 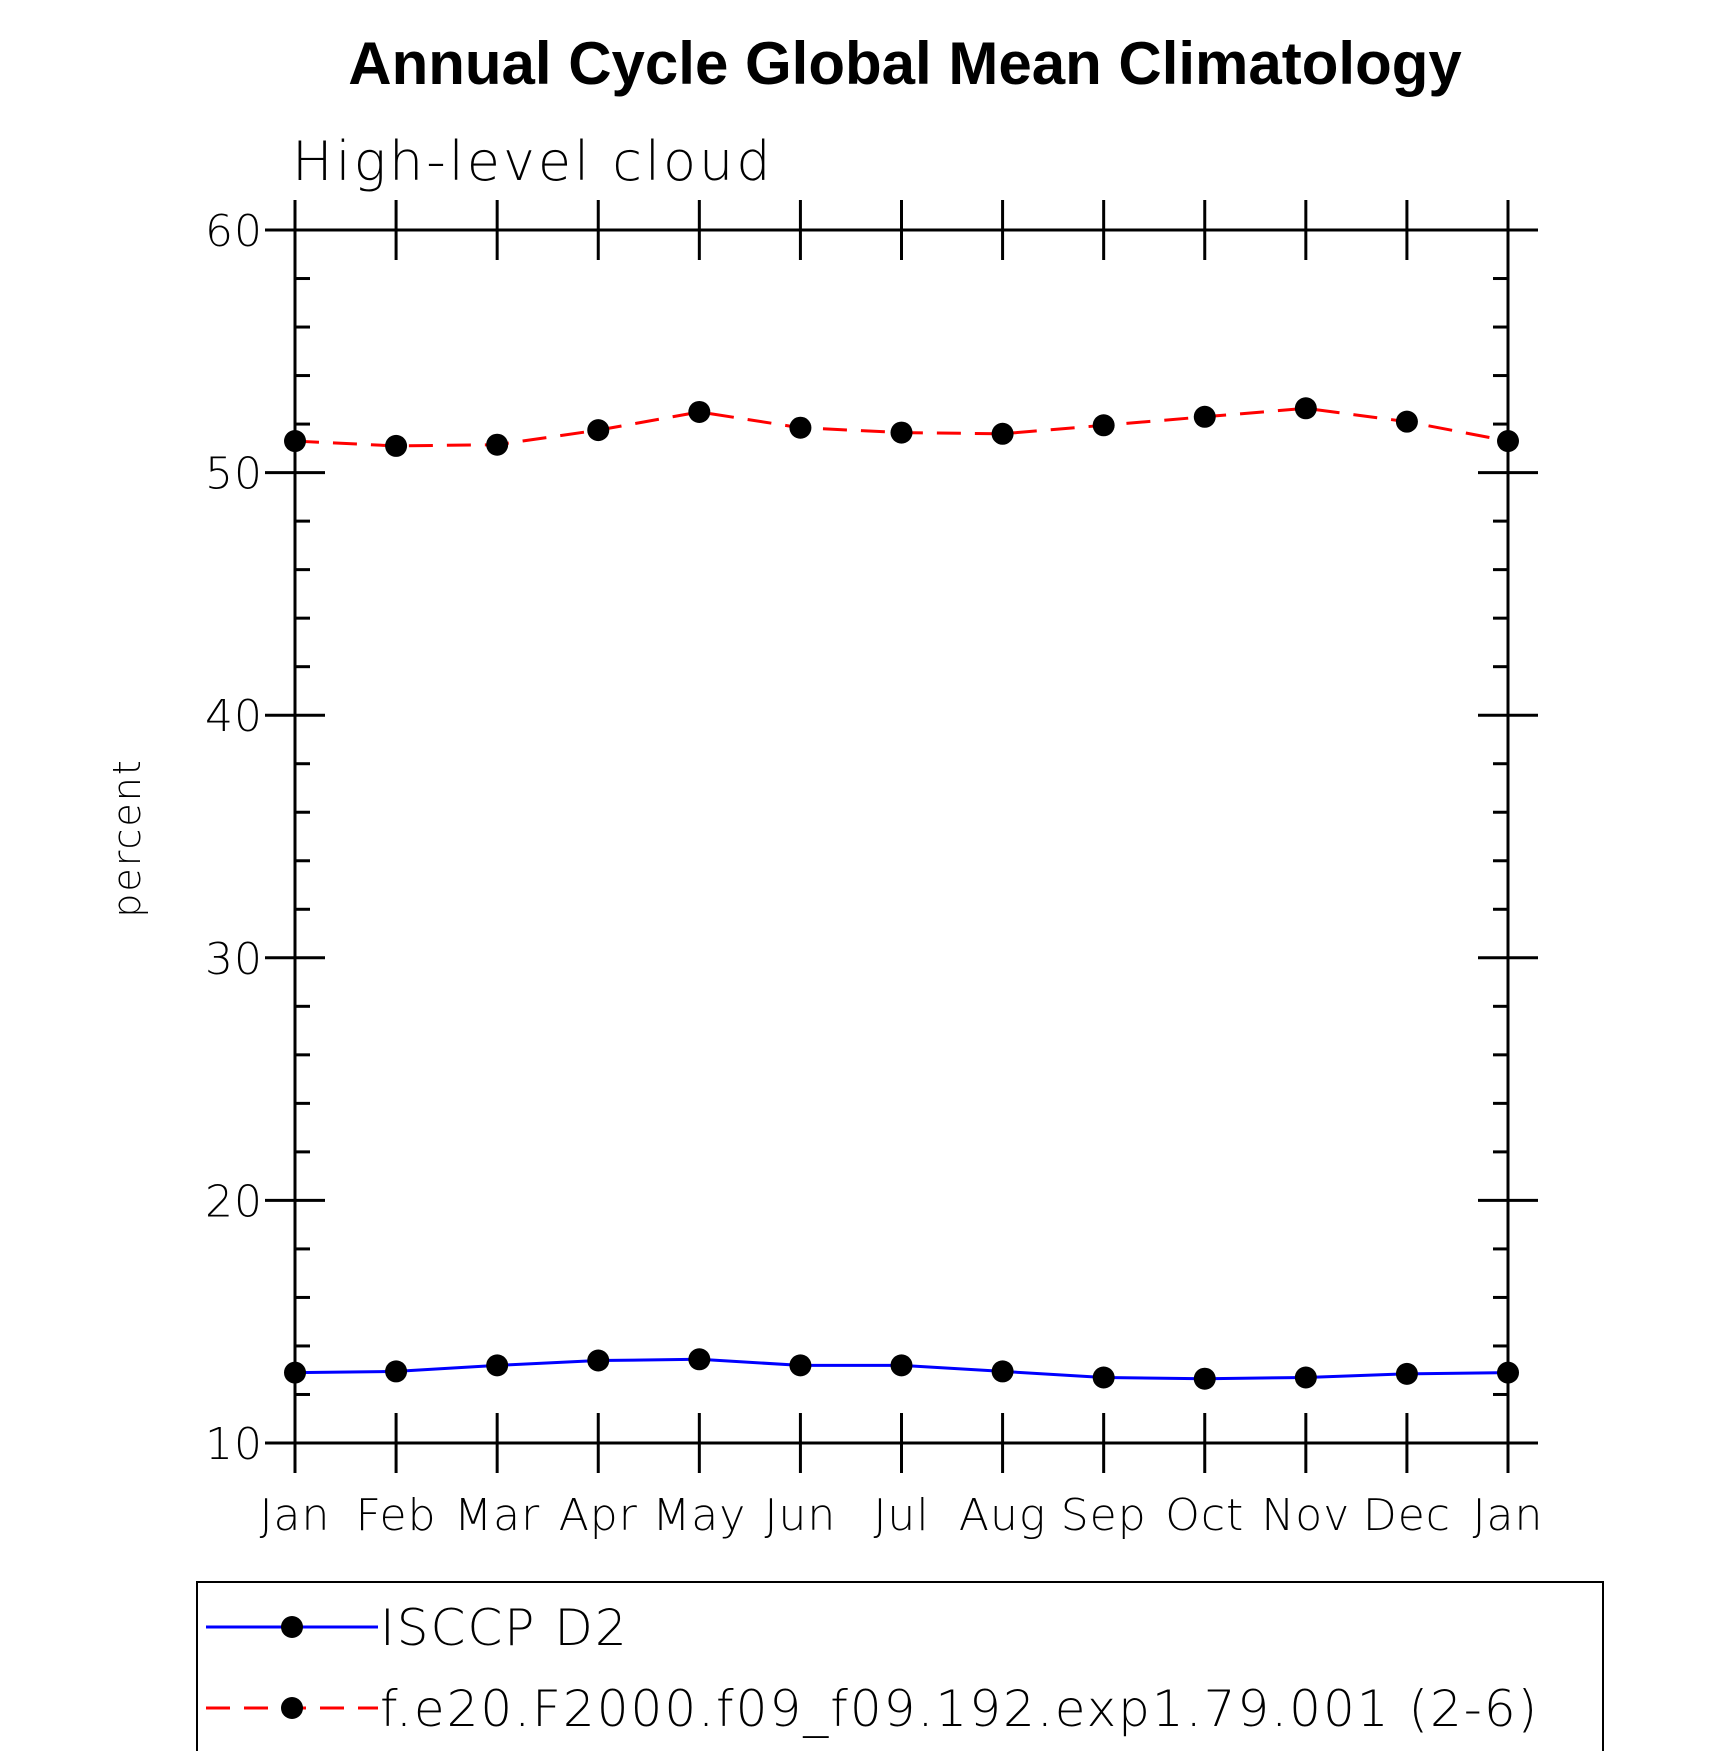 What do you see at coordinates (801, 1515) in the screenshot?
I see `x-tick-label: Jun` at bounding box center [801, 1515].